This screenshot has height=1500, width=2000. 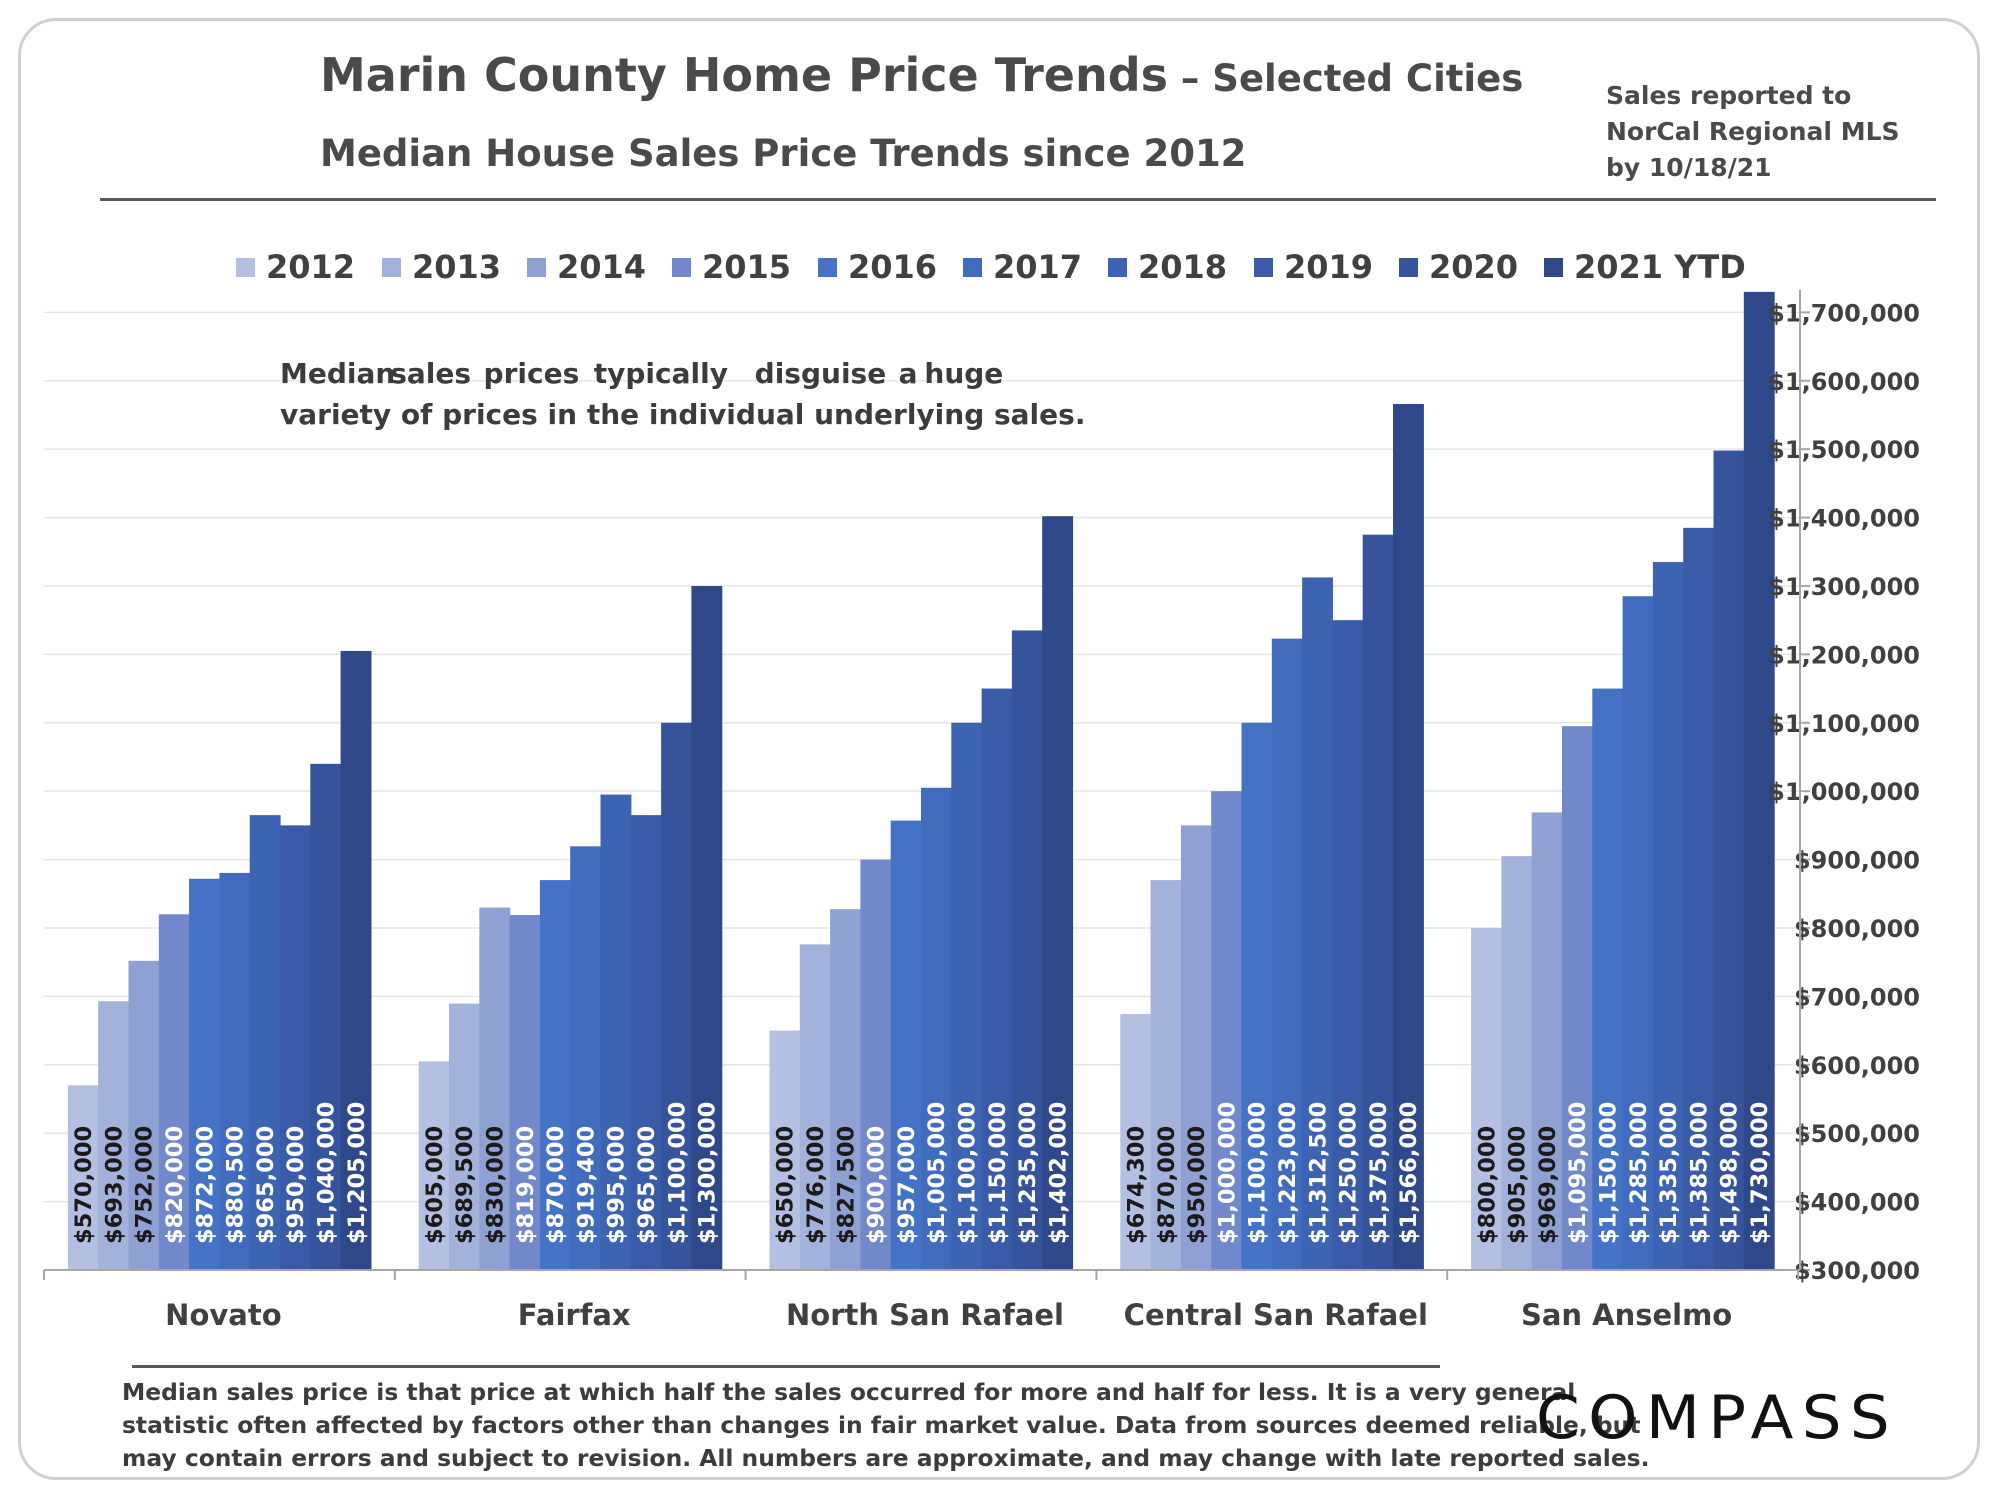 What do you see at coordinates (1639, 1173) in the screenshot?
I see `bar-value-label: $1,285,000` at bounding box center [1639, 1173].